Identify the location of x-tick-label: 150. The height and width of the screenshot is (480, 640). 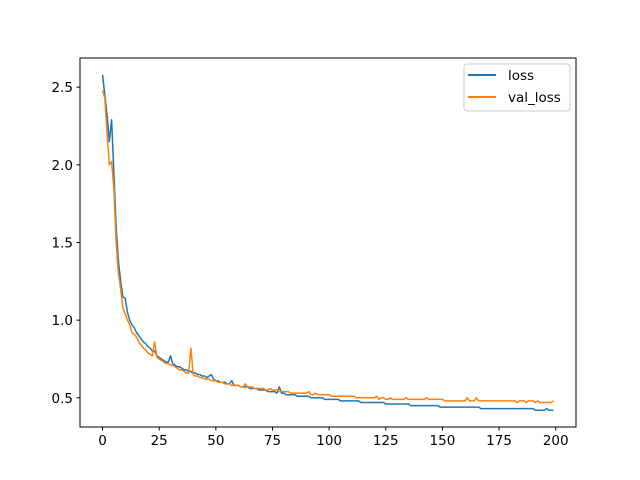
(443, 441).